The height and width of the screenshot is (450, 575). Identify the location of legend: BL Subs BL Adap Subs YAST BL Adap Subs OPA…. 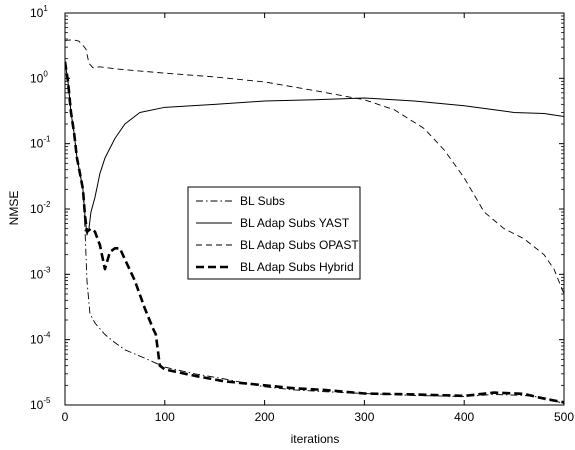
(274, 233).